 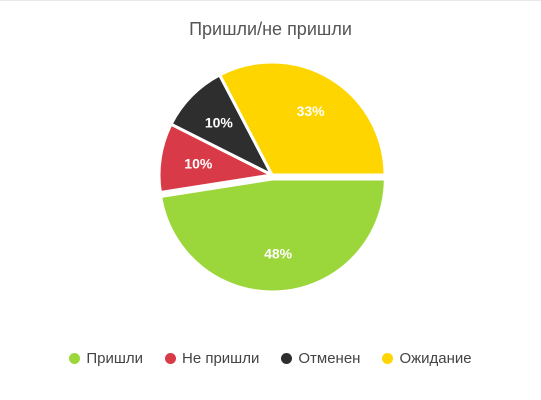 I want to click on legend: Пришли Не пришли Отменен Ожидание, so click(x=270, y=358).